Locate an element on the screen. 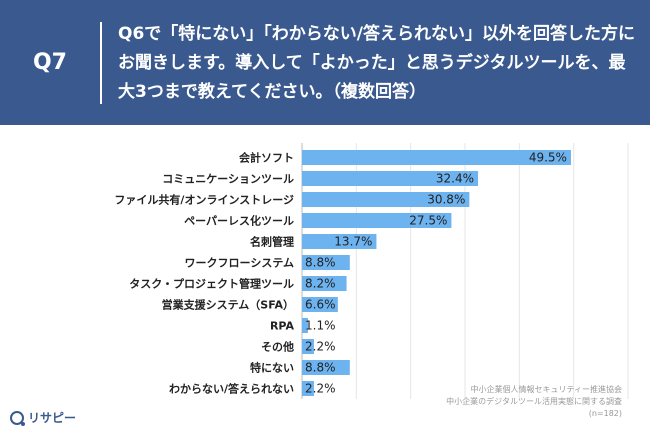  brand-name: リサピー is located at coordinates (52, 418).